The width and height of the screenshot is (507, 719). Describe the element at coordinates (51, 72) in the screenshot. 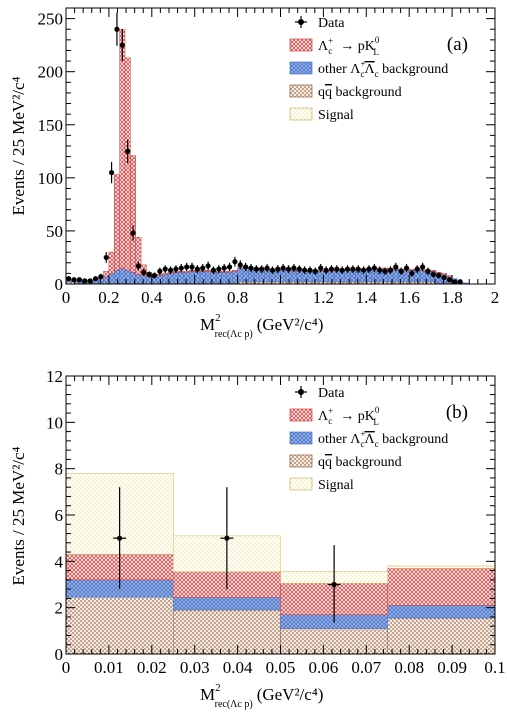

I see `y-tick-label-4: 200` at that location.